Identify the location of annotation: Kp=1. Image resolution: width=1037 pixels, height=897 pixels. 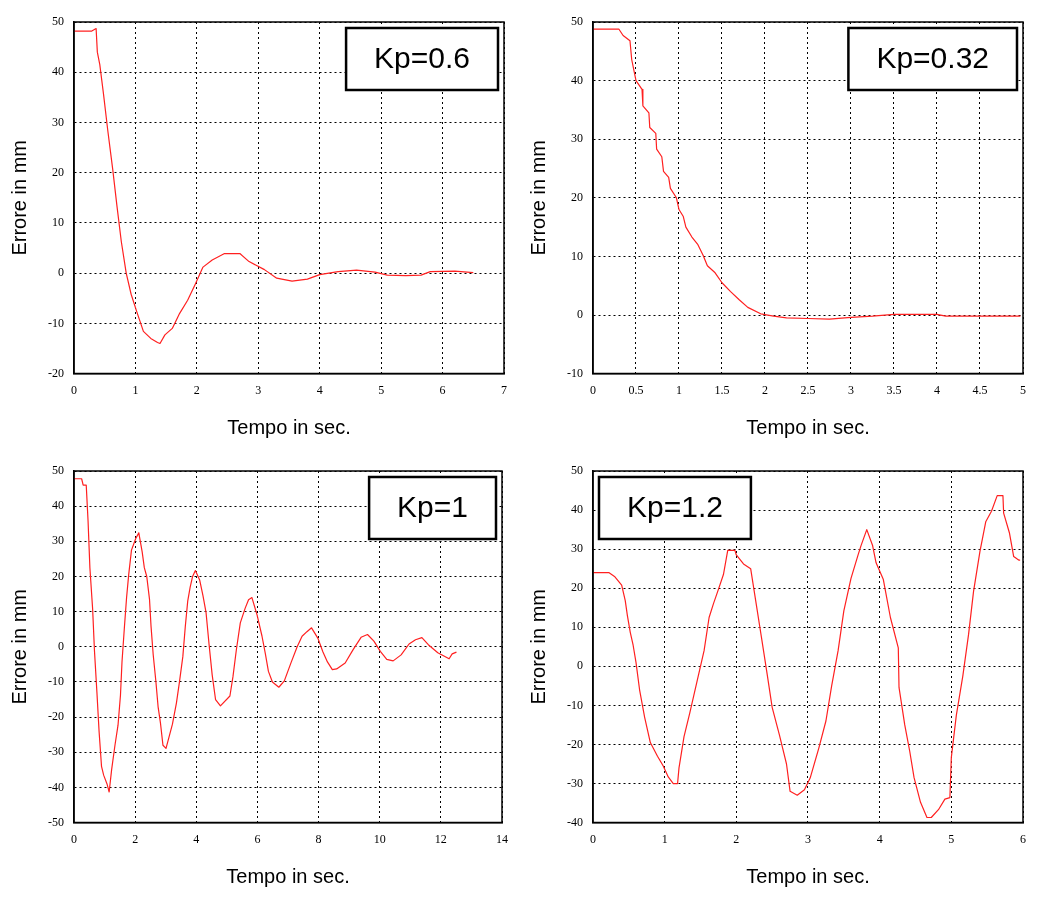
(432, 507).